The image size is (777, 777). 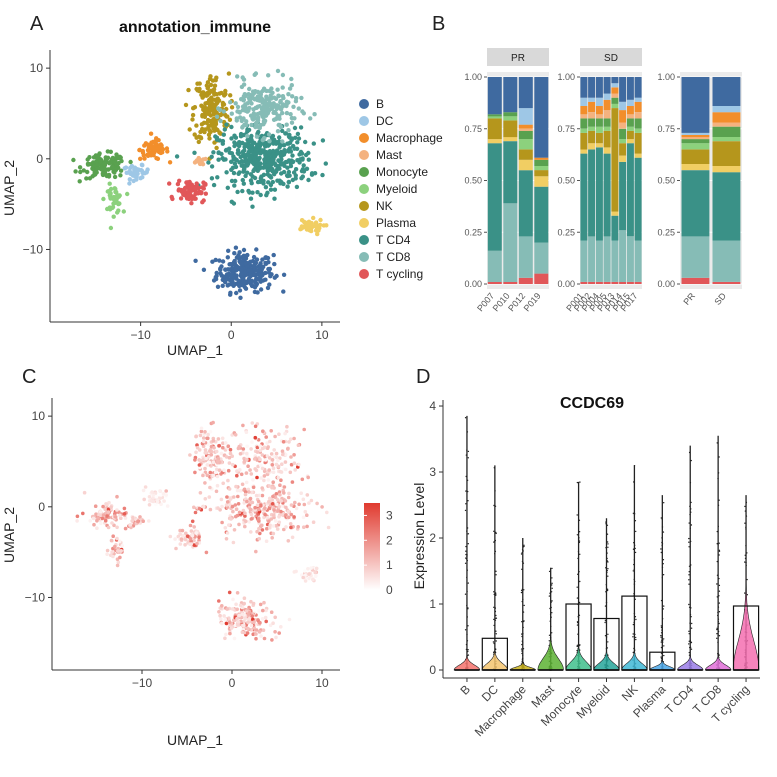 I want to click on y-tick-label: 0.00, so click(x=666, y=284).